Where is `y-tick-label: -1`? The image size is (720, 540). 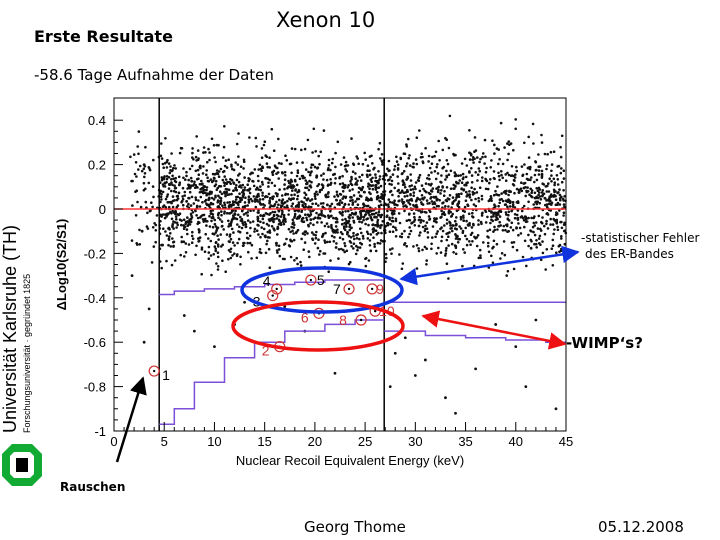 y-tick-label: -1 is located at coordinates (100, 431).